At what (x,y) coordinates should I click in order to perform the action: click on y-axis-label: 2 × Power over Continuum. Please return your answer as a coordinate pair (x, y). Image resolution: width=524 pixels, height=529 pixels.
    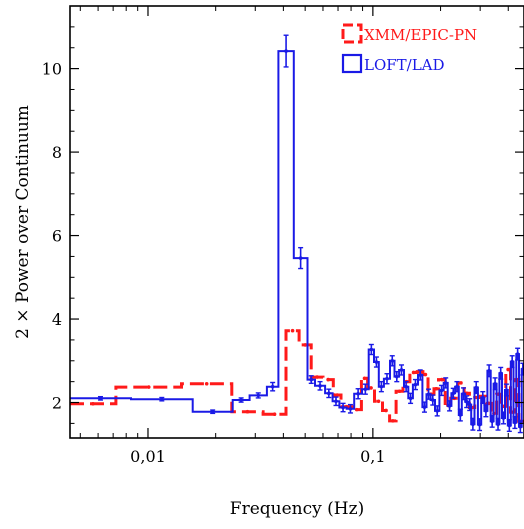
    Looking at the image, I should click on (23, 222).